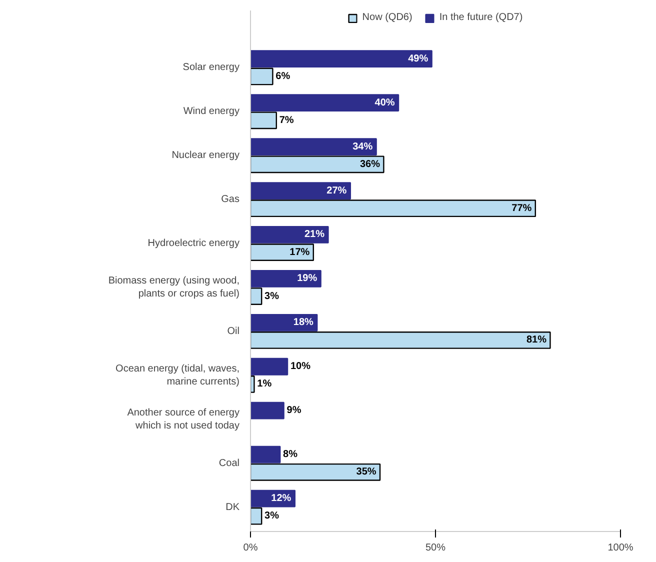 The width and height of the screenshot is (656, 562). I want to click on y-tick-label: Coal, so click(229, 463).